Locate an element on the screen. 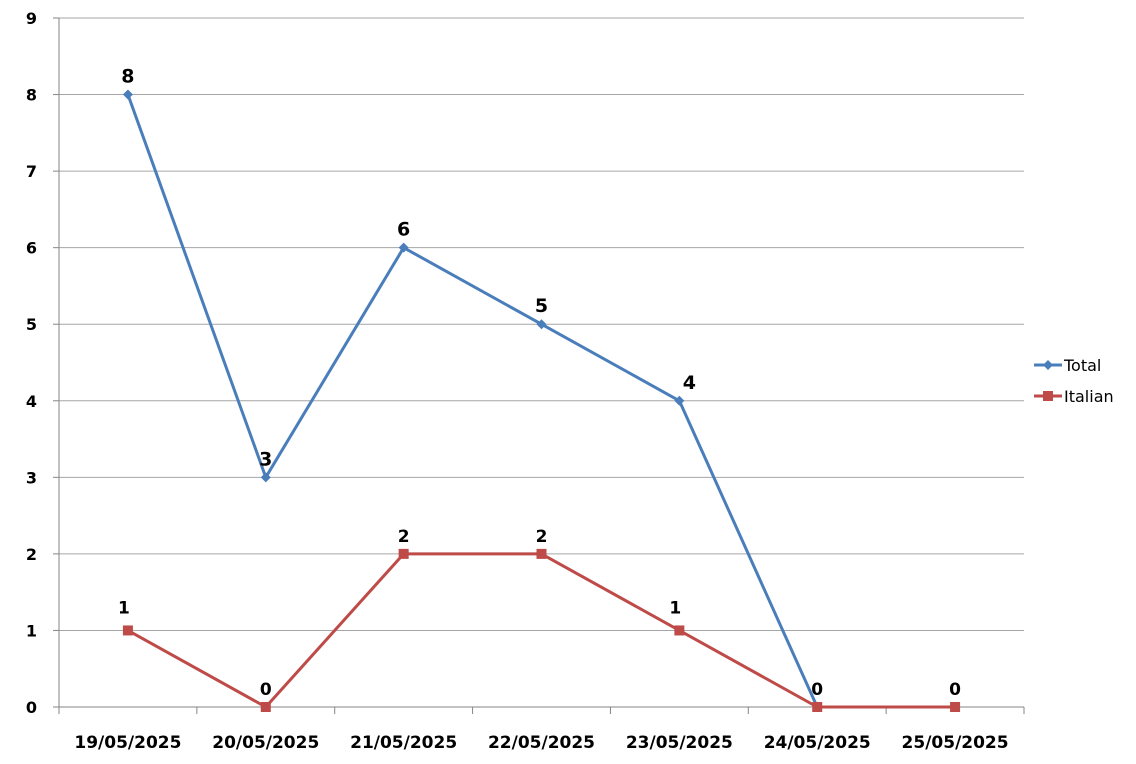  legend-label-total: Total is located at coordinates (1082, 365).